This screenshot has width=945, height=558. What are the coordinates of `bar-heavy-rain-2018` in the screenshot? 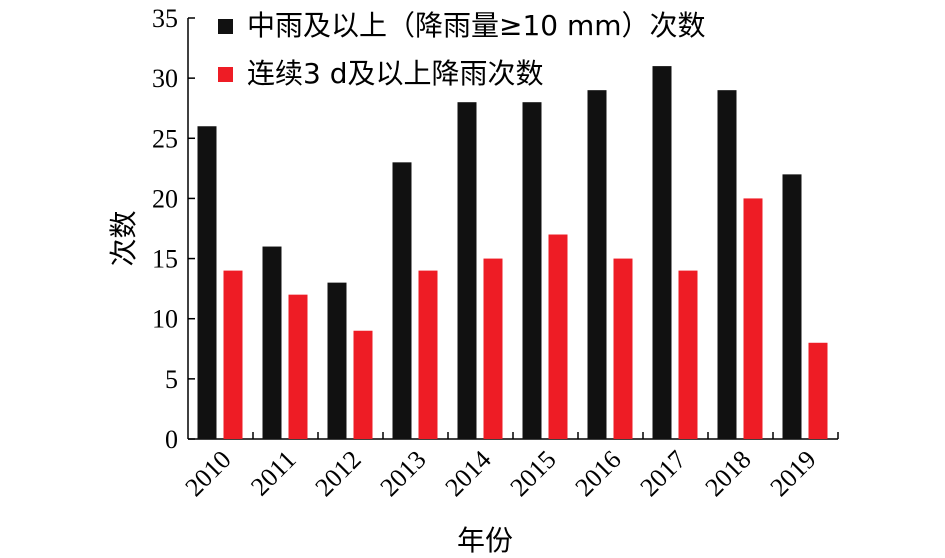 It's located at (727, 265).